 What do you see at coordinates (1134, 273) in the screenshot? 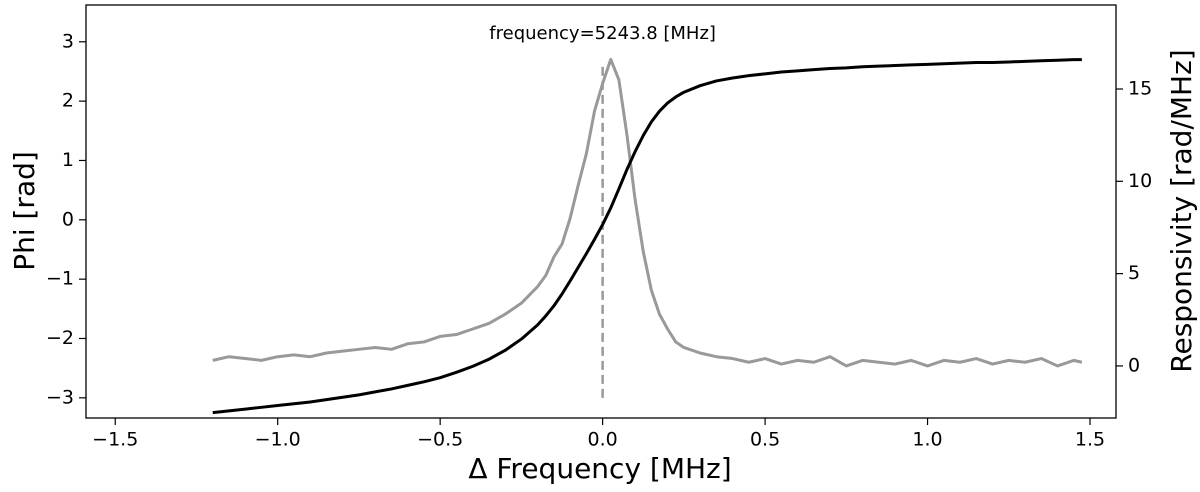
I see `y2-tick-label: 5` at bounding box center [1134, 273].